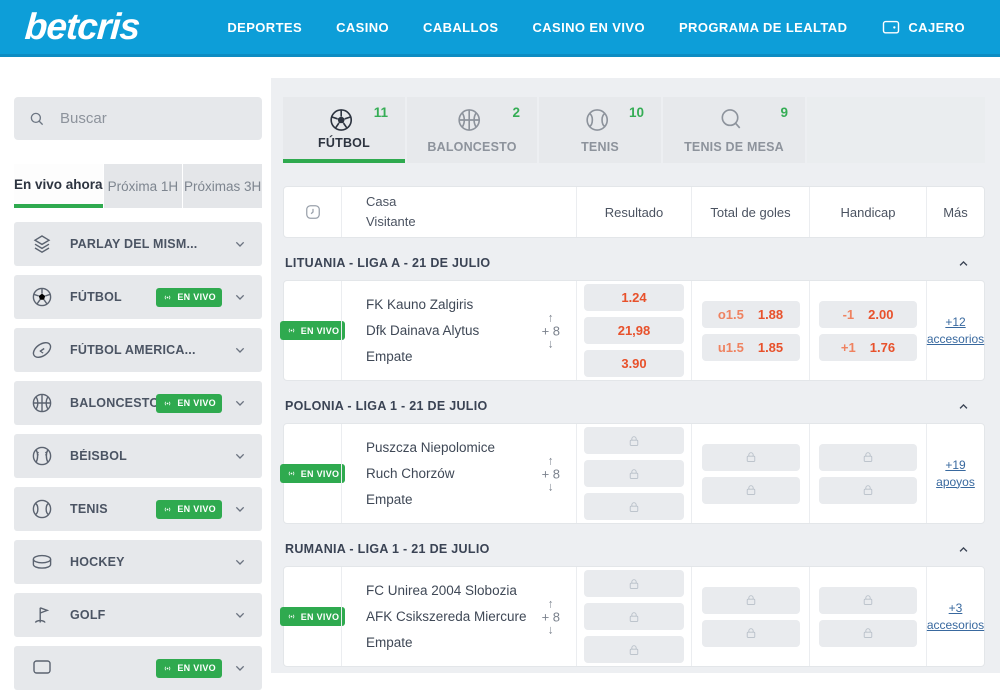 The width and height of the screenshot is (1000, 699). I want to click on time-column-header, so click(312, 212).